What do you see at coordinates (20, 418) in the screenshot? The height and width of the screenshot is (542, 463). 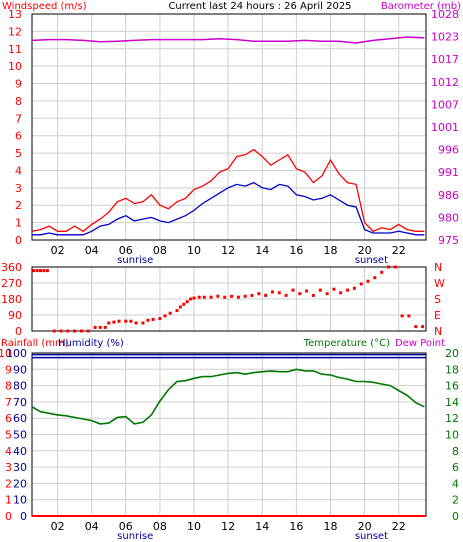 I see `humidity-tick-label: 60` at bounding box center [20, 418].